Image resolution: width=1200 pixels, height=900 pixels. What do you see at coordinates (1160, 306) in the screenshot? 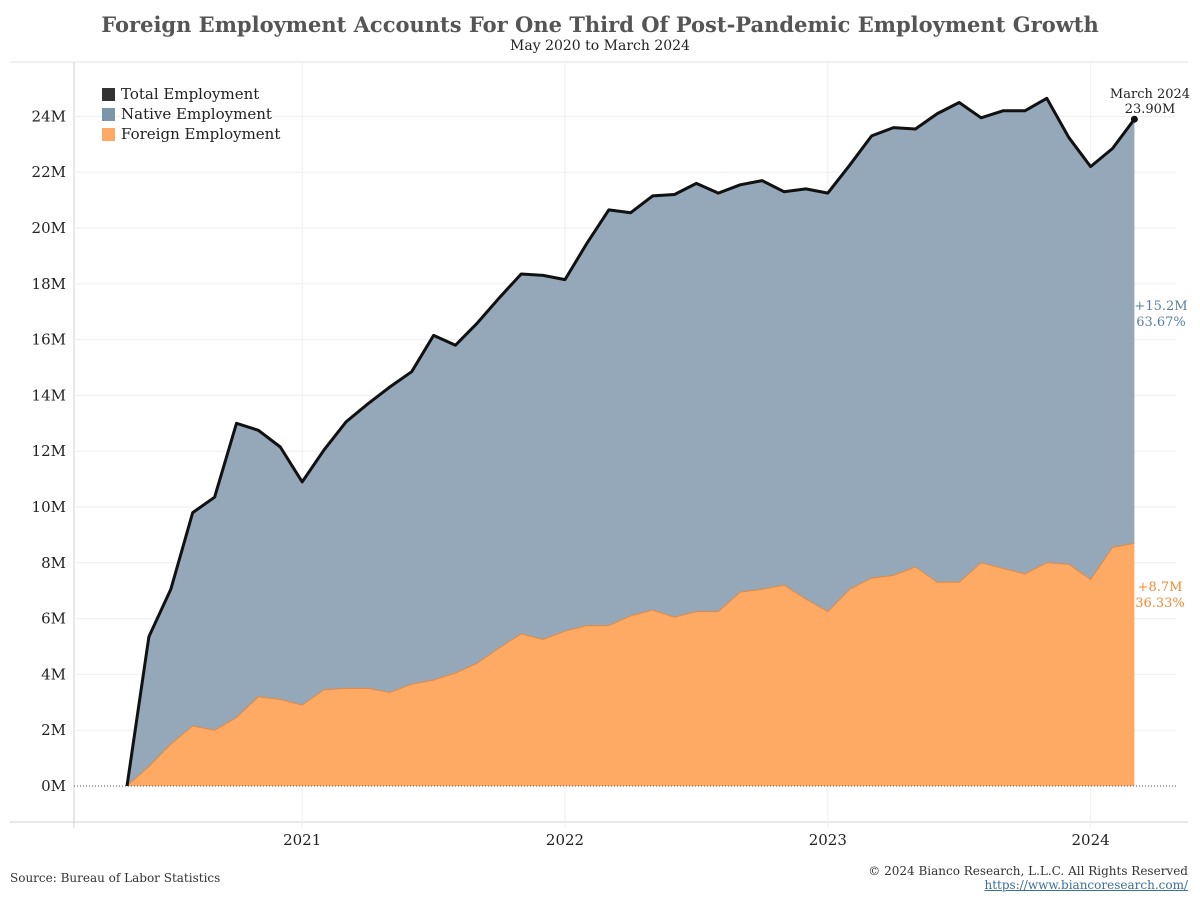
I see `native-change-label: +15.2M` at bounding box center [1160, 306].